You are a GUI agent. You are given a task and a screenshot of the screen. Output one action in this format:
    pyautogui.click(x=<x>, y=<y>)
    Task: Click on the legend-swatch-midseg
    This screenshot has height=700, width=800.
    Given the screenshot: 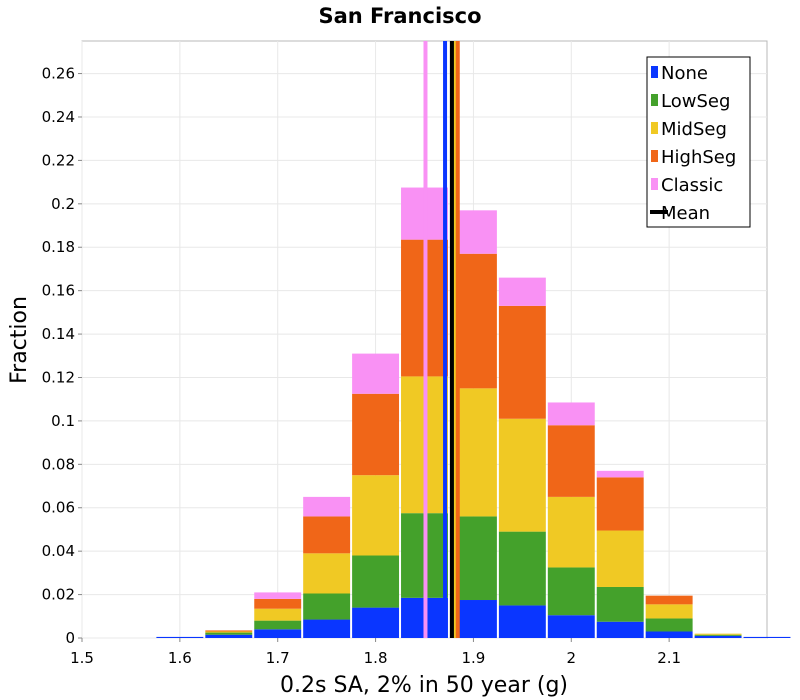 What is the action you would take?
    pyautogui.click(x=654, y=128)
    